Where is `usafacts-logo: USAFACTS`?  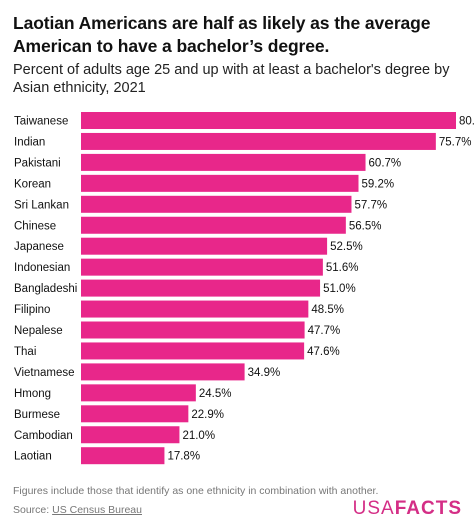
usafacts-logo: USAFACTS is located at coordinates (407, 509).